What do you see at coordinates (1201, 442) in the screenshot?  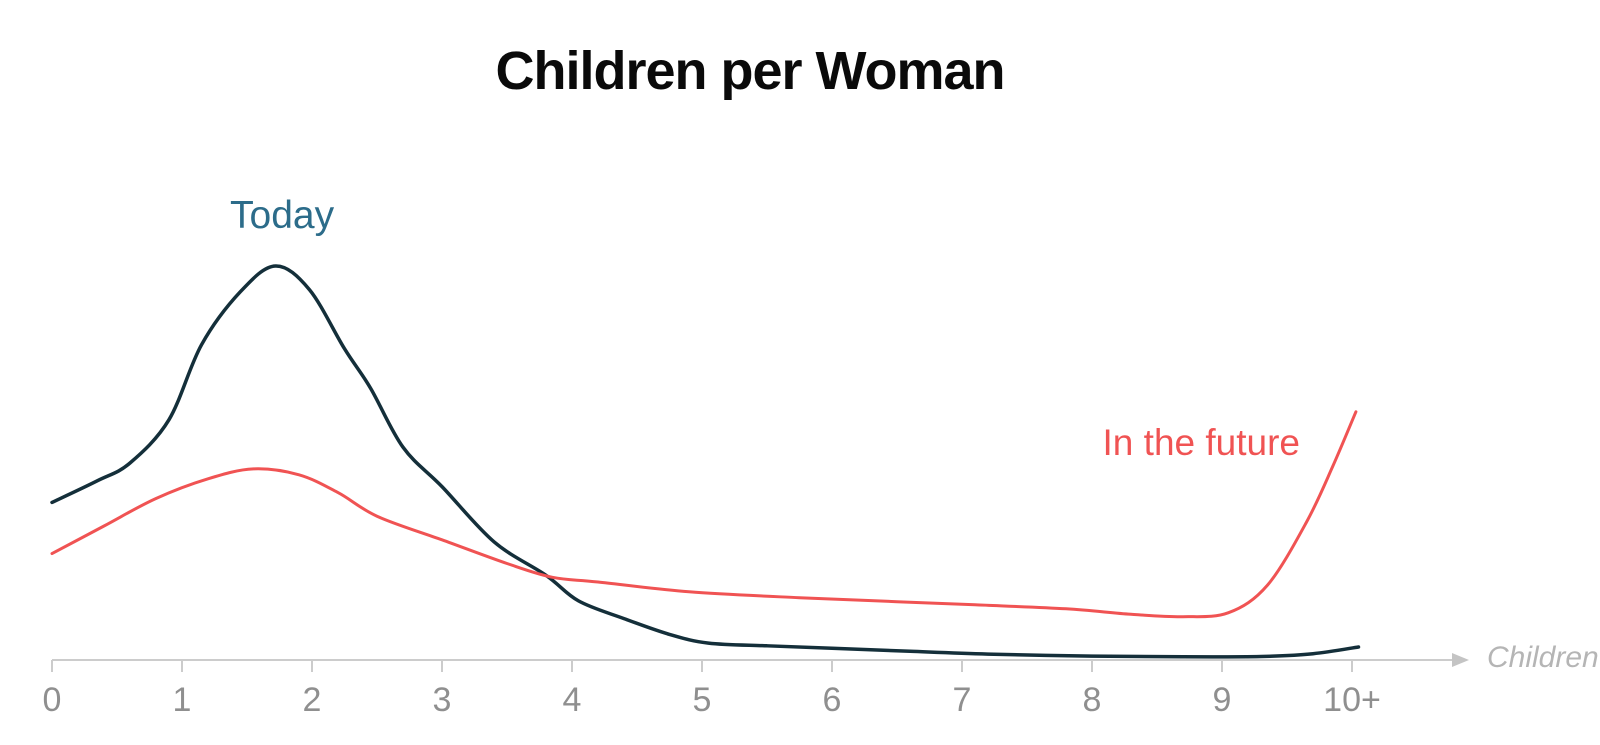 I see `future-series-label: In the future` at bounding box center [1201, 442].